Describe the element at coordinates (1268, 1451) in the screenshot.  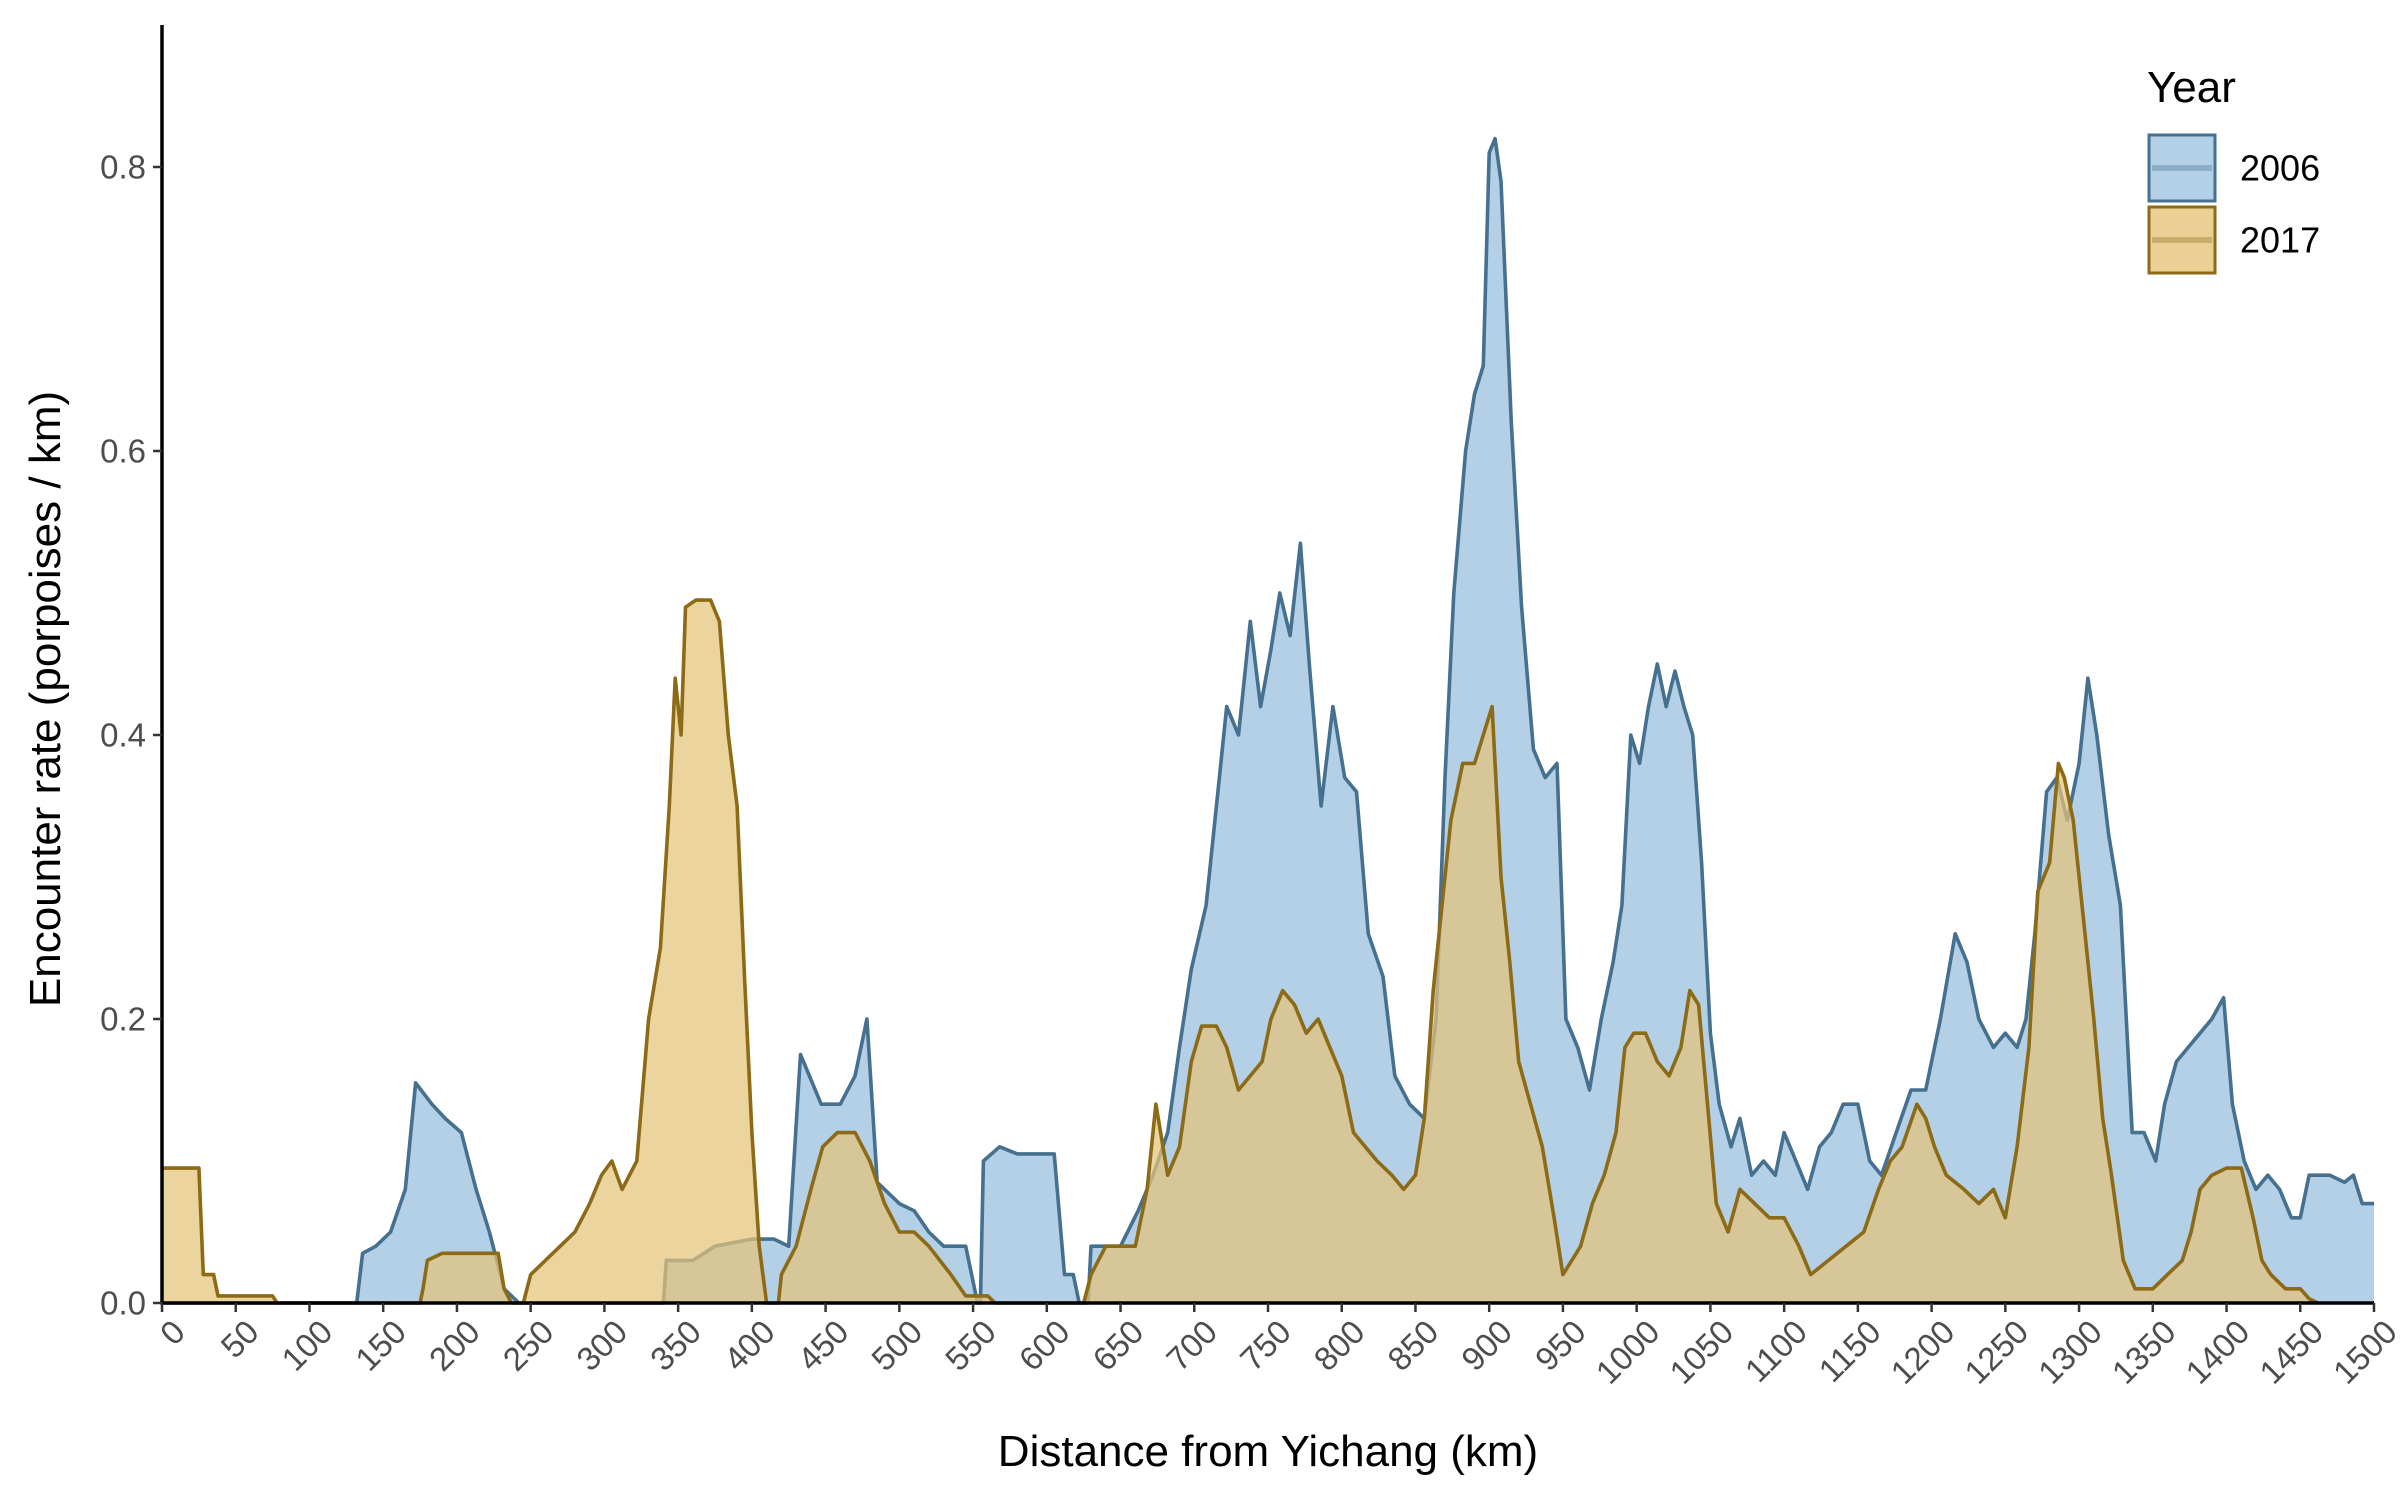
I see `x-axis-title: Distance from Yichang (km)` at that location.